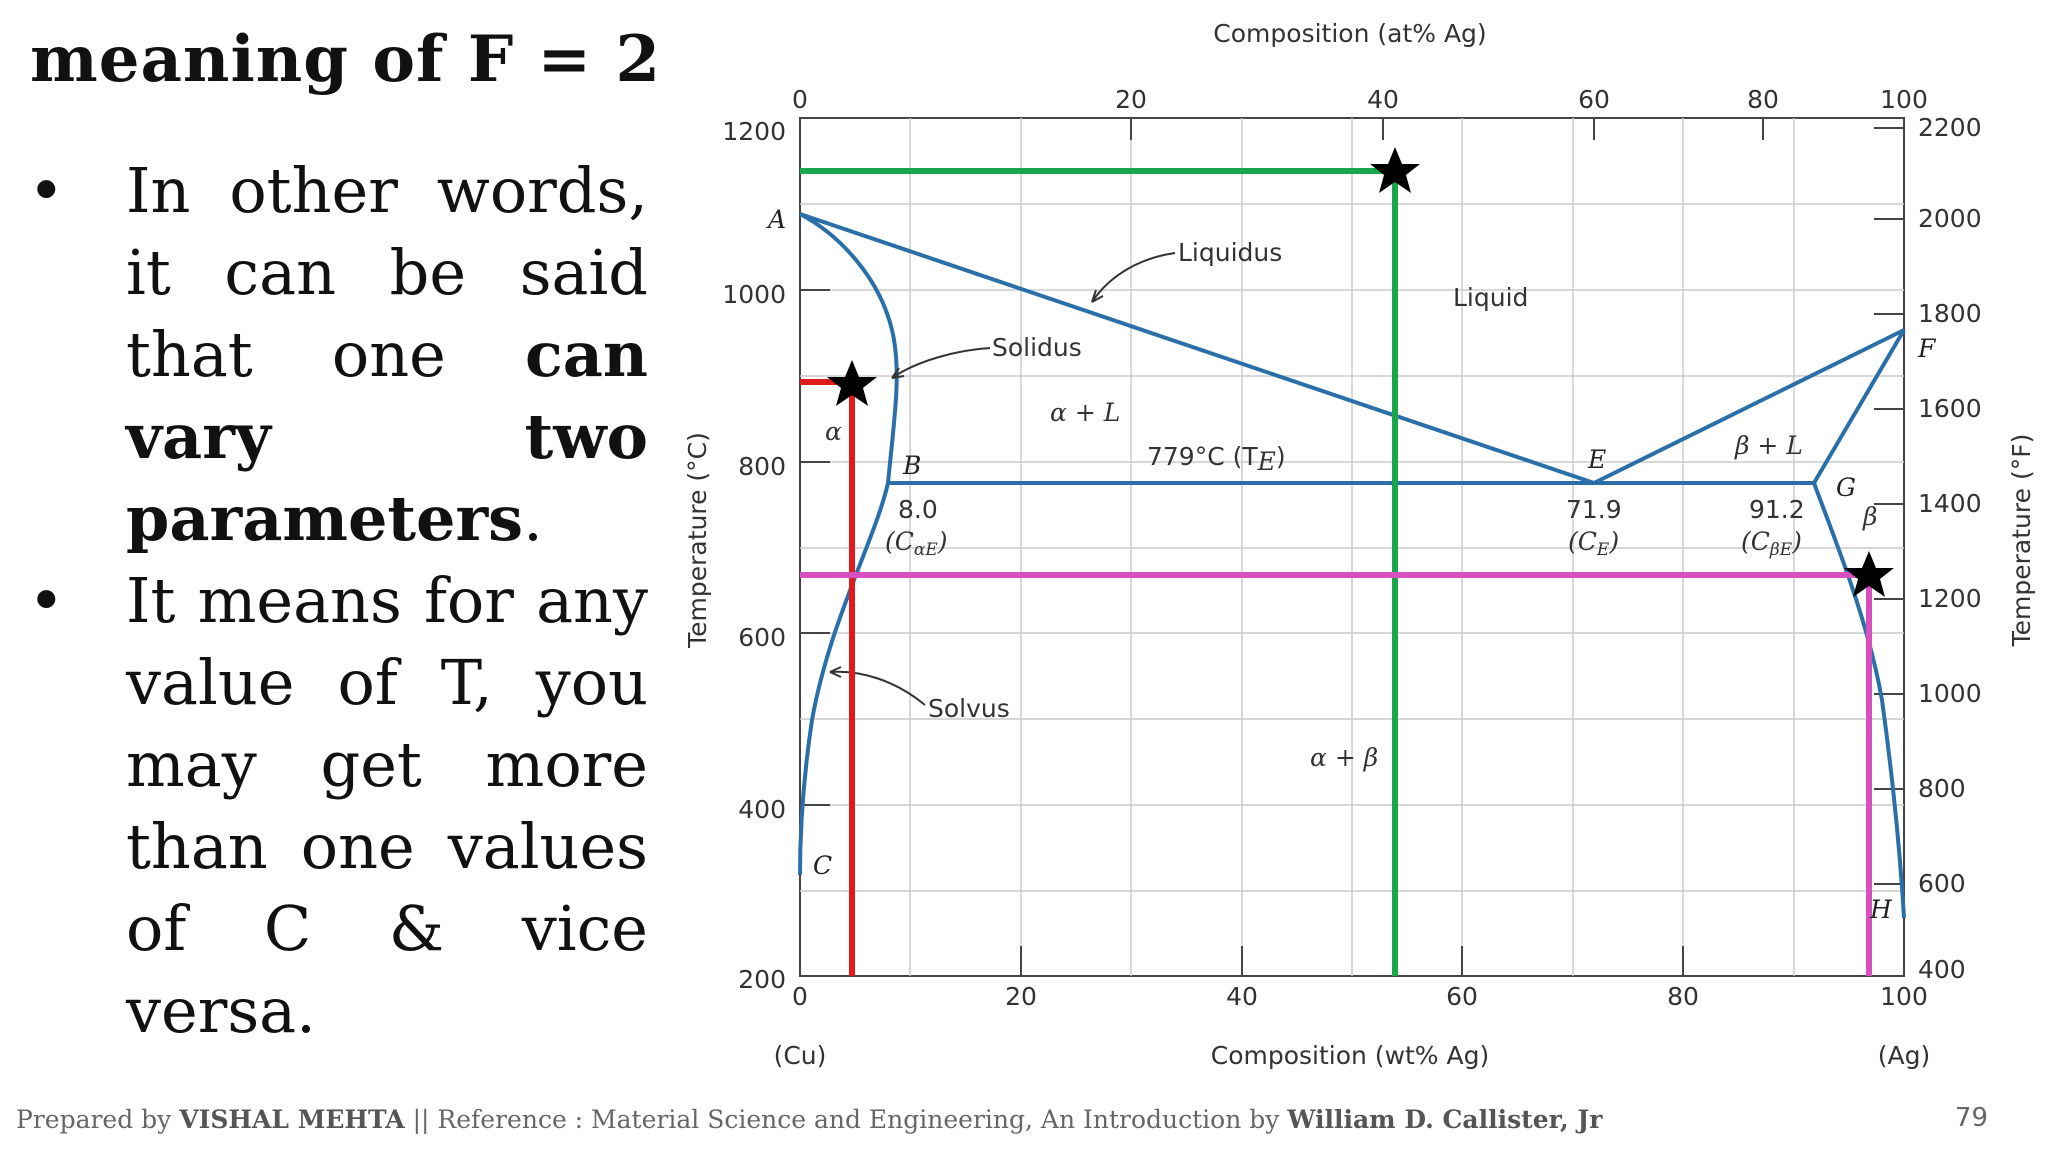  What do you see at coordinates (1904, 1055) in the screenshot?
I see `bottom-right-label: (Ag)` at bounding box center [1904, 1055].